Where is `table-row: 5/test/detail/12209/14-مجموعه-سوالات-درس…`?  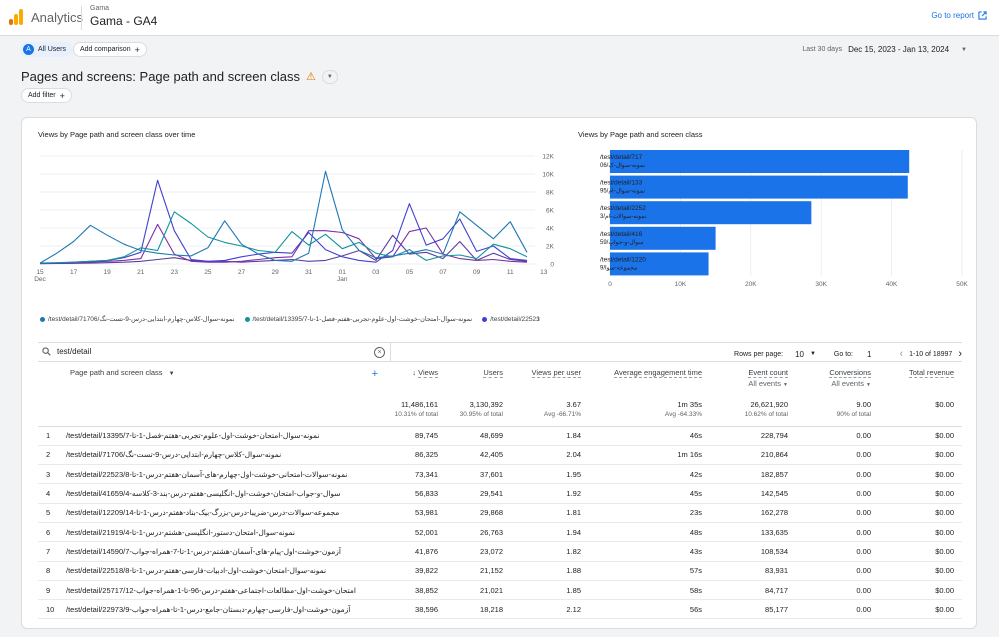
table-row: 5/test/detail/12209/14-مجموعه-سوالات-درس… is located at coordinates (500, 513).